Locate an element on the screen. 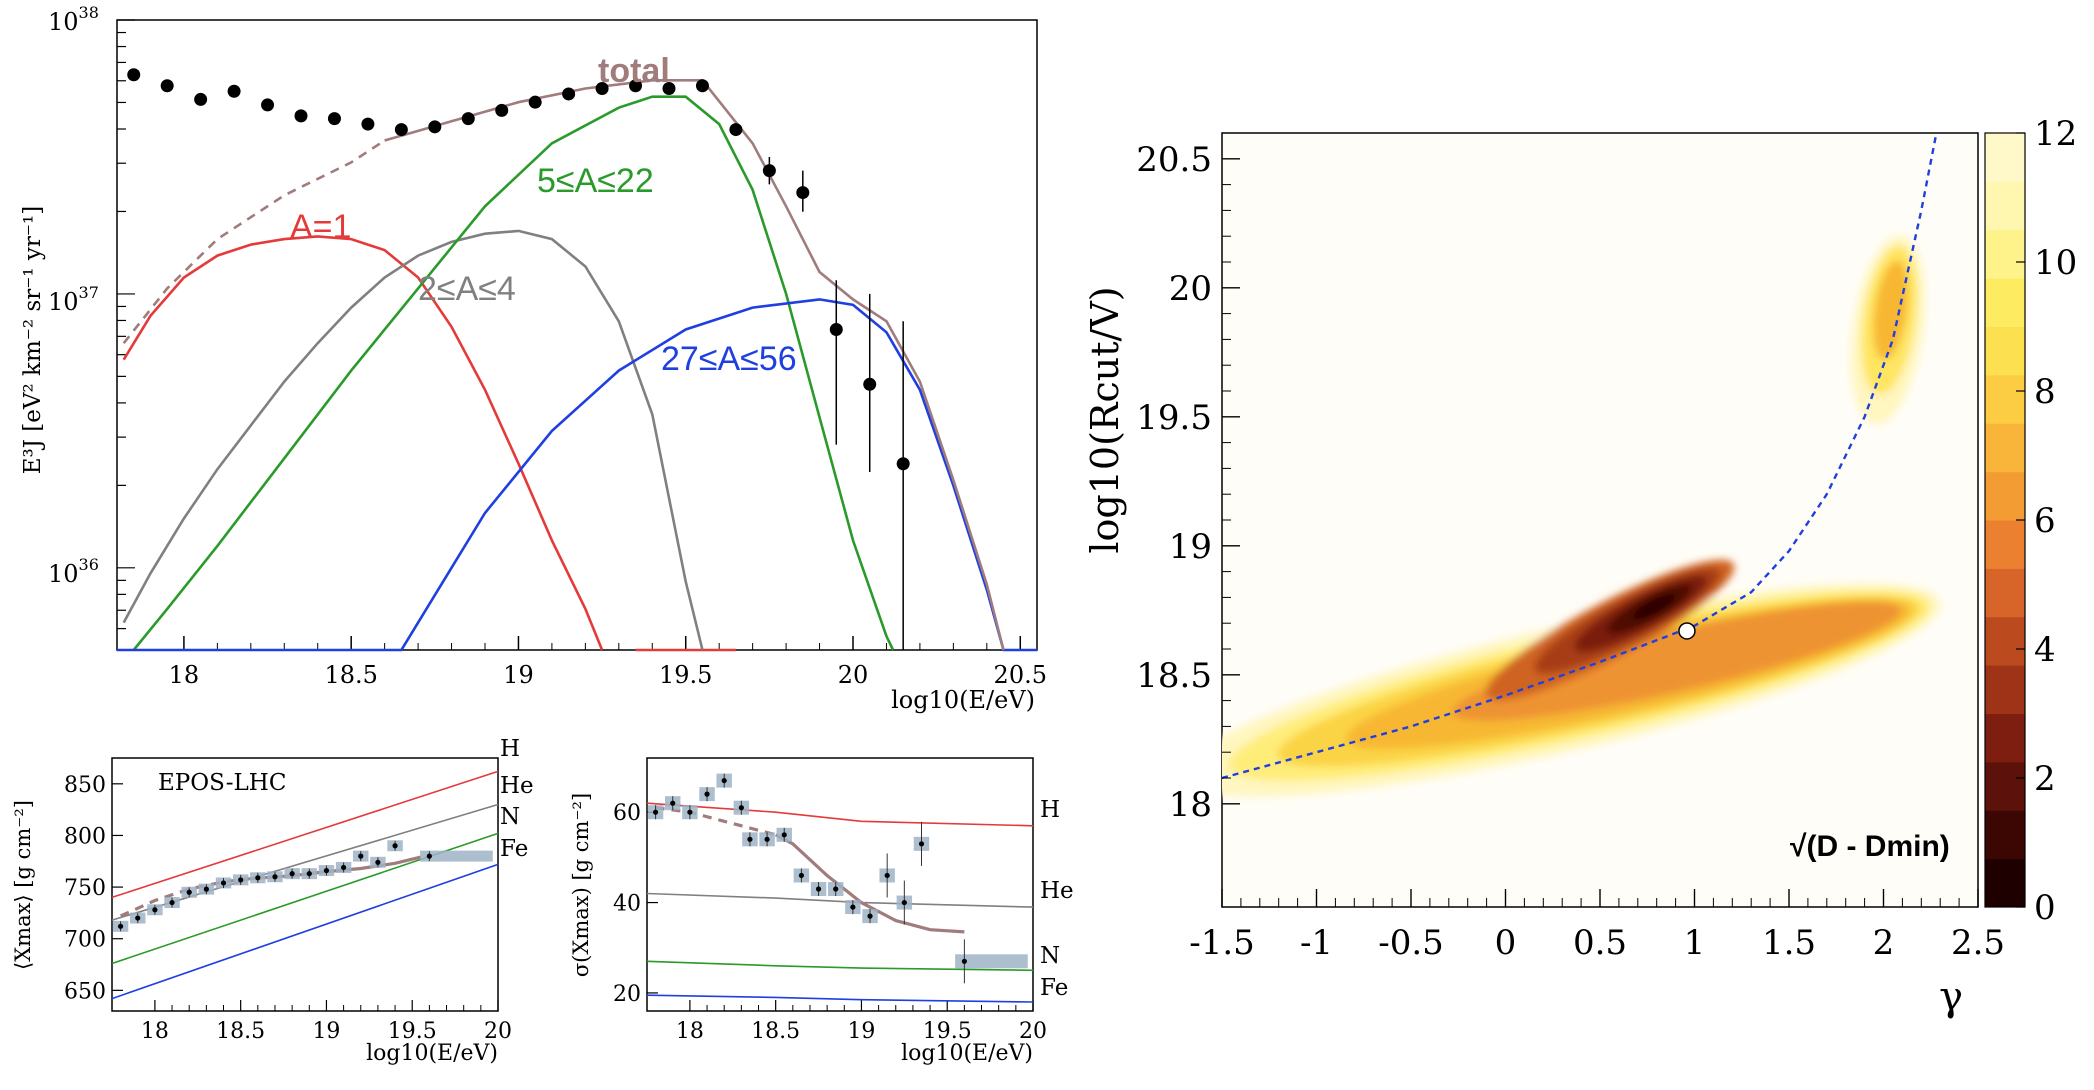  sigma-ylabel: σ(Xmax) [g cm⁻²] is located at coordinates (581, 885).